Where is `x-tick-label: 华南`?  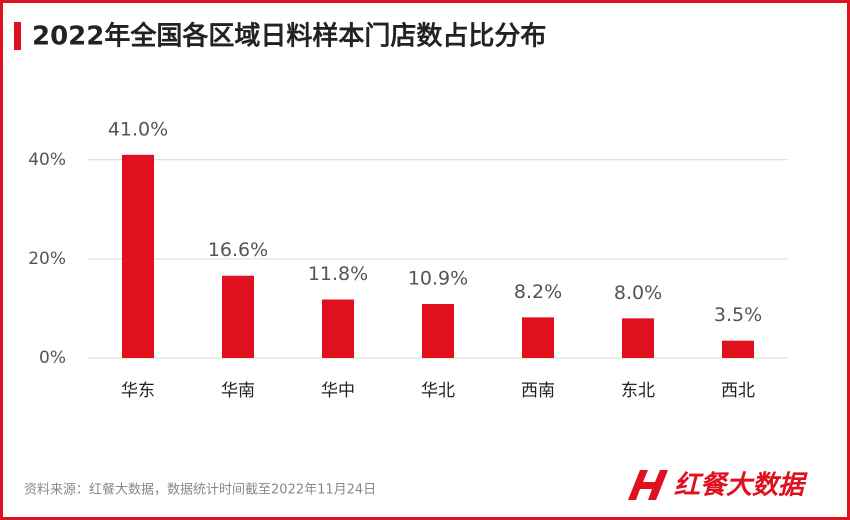 x-tick-label: 华南 is located at coordinates (238, 391).